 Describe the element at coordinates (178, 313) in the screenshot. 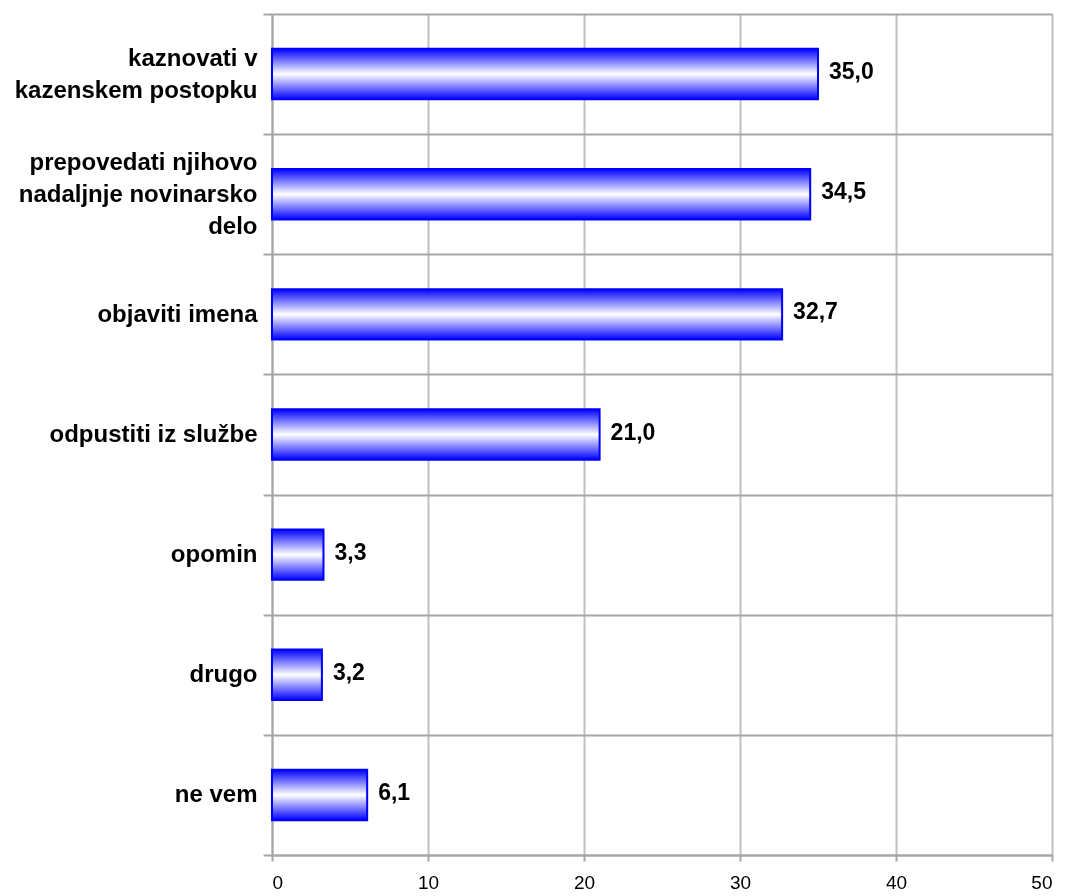

I see `y-tick-label: objaviti imena` at that location.